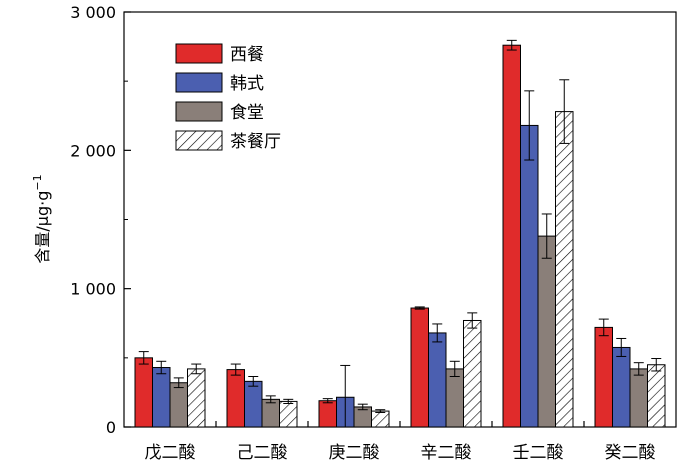 This screenshot has width=700, height=472. I want to click on legend-label: 茶餐厅, so click(255, 142).